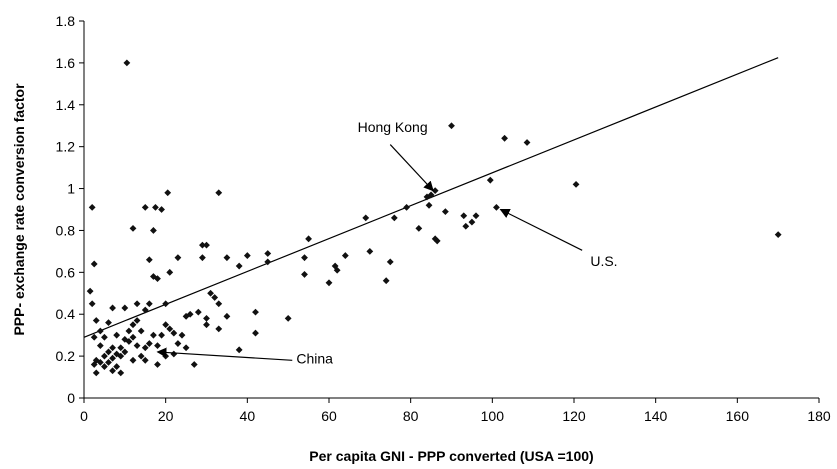 This screenshot has height=469, width=837. Describe the element at coordinates (574, 416) in the screenshot. I see `x-tick-label: 120` at that location.